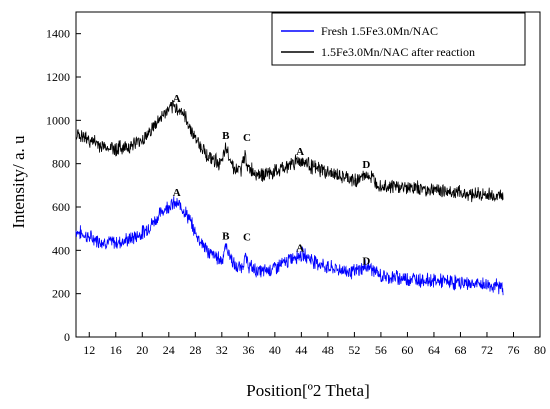  What do you see at coordinates (314, 344) in the screenshot?
I see `x-axis: 12 16 20 24 28 32 36 40 44 48 52 56 60 64 68 72 76 80` at bounding box center [314, 344].